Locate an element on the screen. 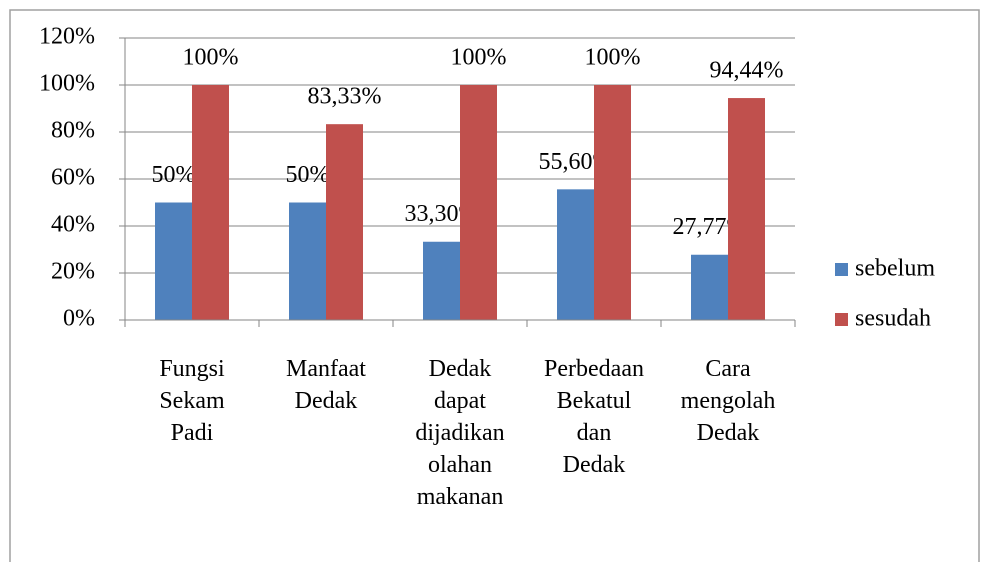 The image size is (984, 562). y-tick-label: 120% is located at coordinates (67, 37).